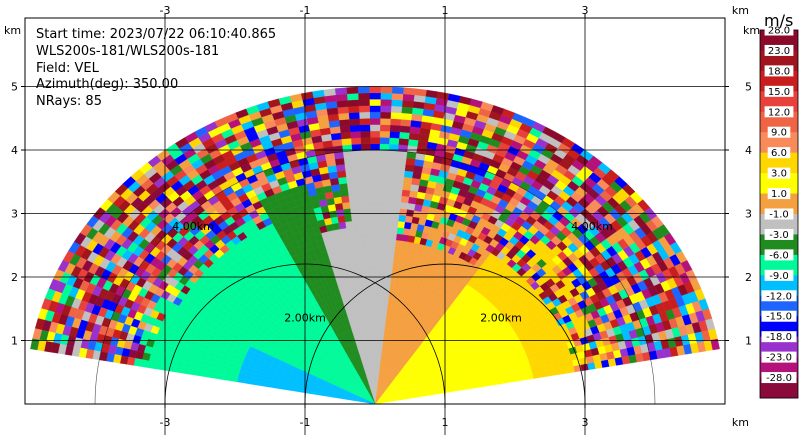 The height and width of the screenshot is (439, 800). What do you see at coordinates (68, 68) in the screenshot?
I see `field-label: Field: VEL` at bounding box center [68, 68].